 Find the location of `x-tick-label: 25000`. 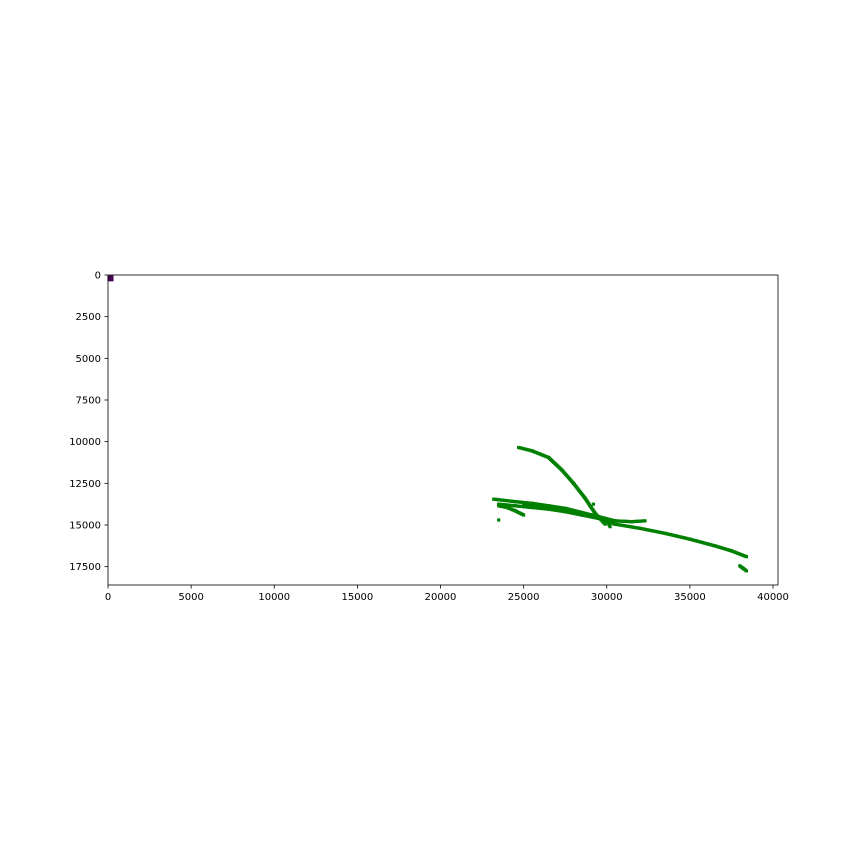

x-tick-label: 25000 is located at coordinates (524, 597).